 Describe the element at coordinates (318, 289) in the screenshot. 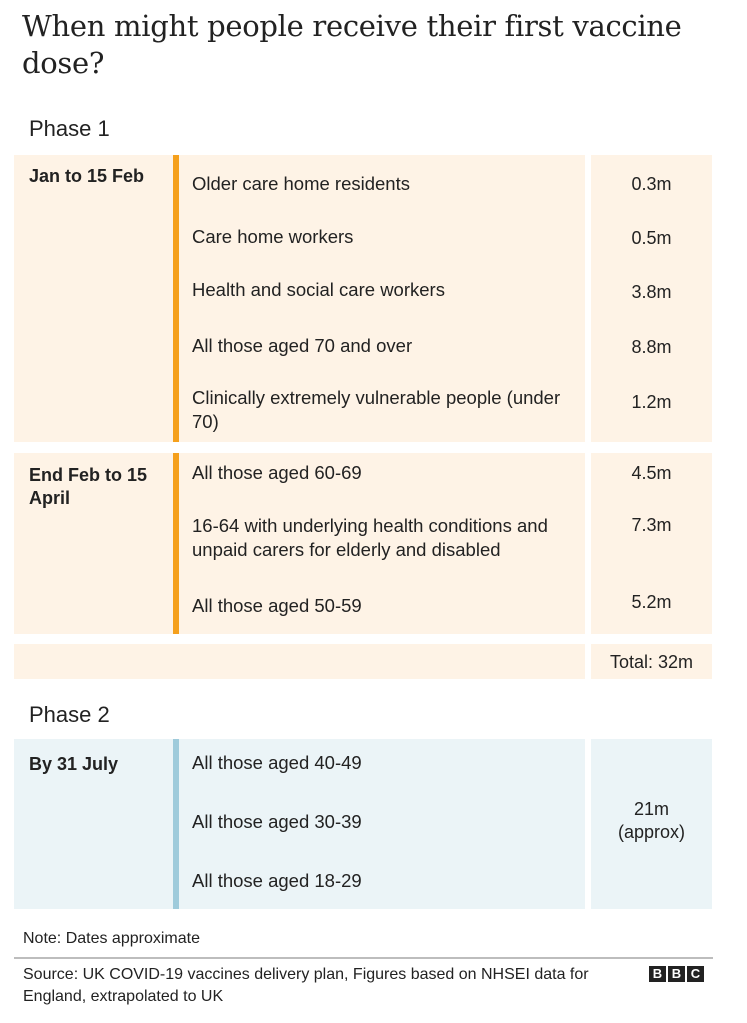

I see `group-label: Health and social care workers` at that location.